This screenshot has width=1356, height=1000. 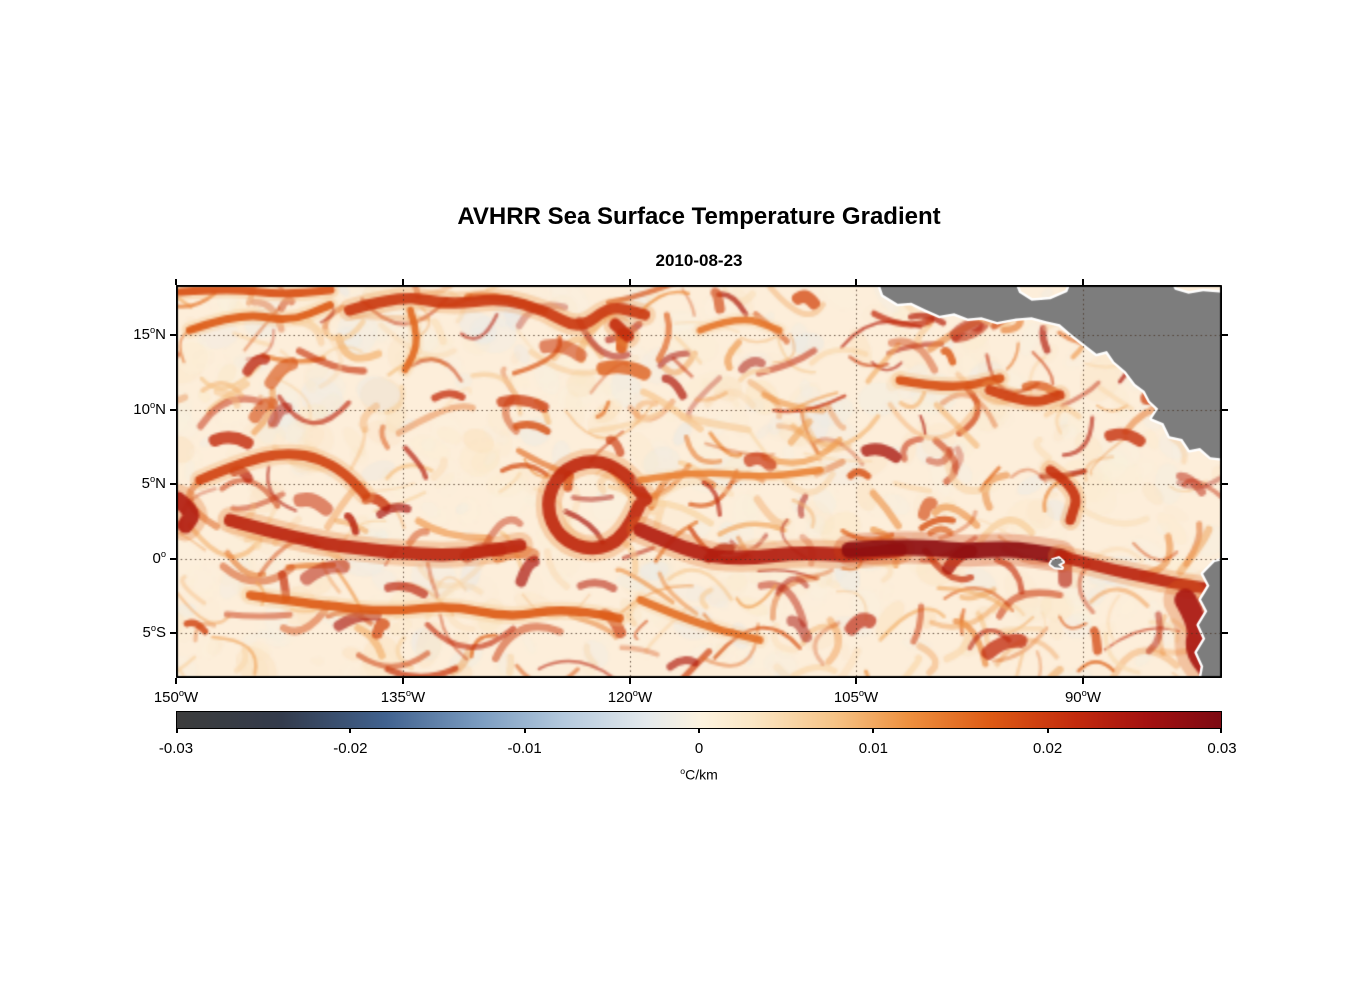 What do you see at coordinates (350, 748) in the screenshot?
I see `colorbar-tick-label: -0.02` at bounding box center [350, 748].